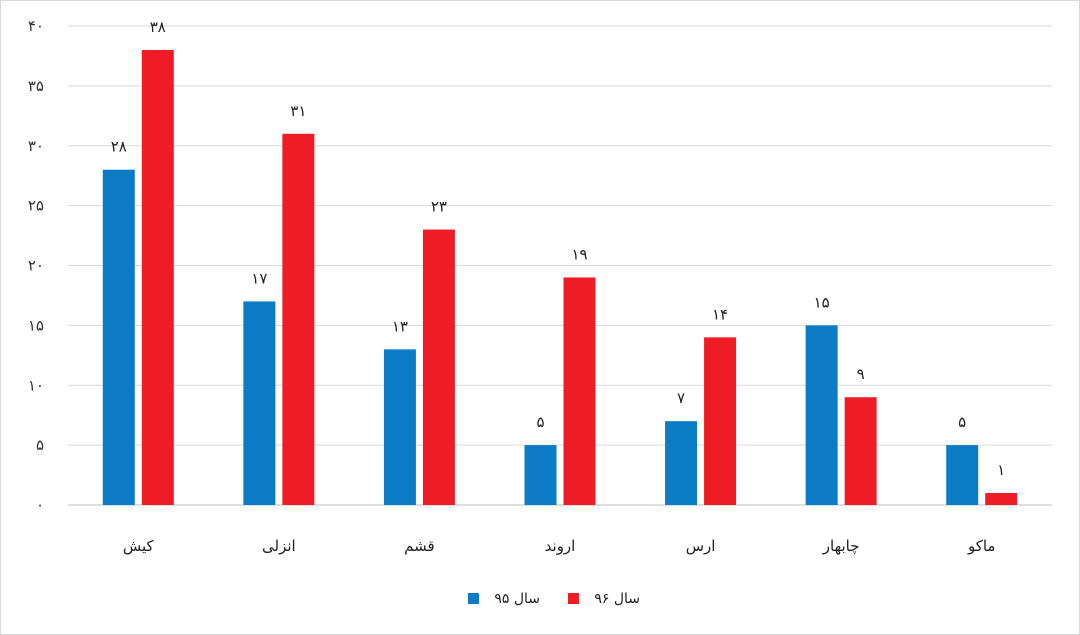  What do you see at coordinates (981, 546) in the screenshot?
I see `x-tick-label: ماکو` at bounding box center [981, 546].